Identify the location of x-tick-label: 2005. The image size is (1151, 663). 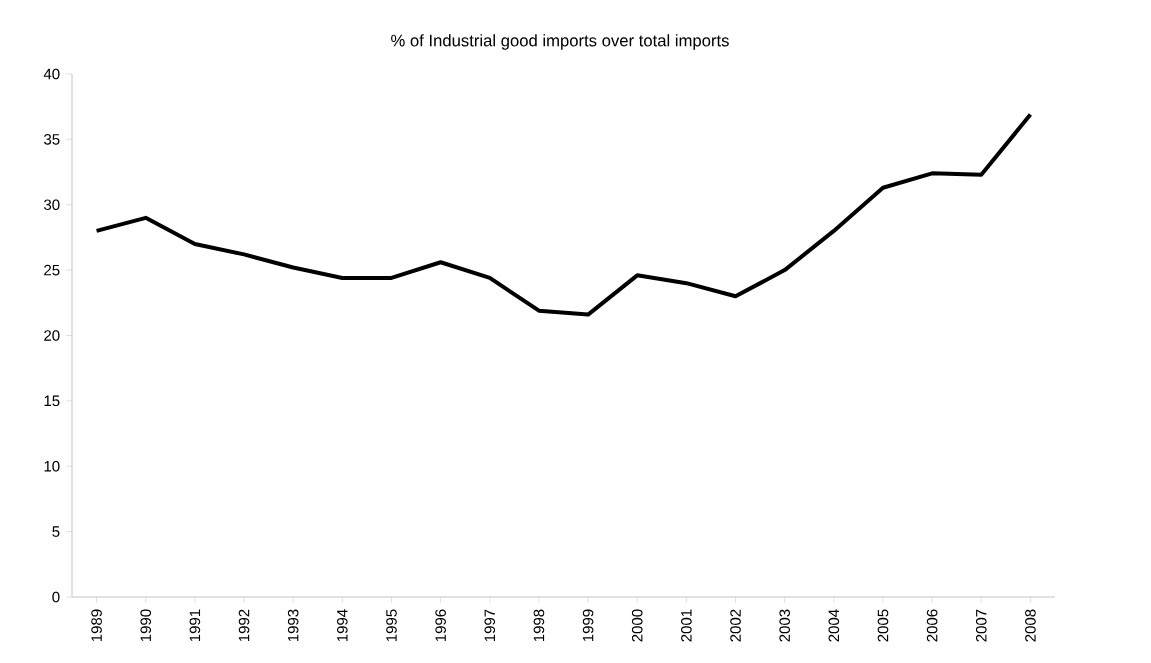
(883, 625).